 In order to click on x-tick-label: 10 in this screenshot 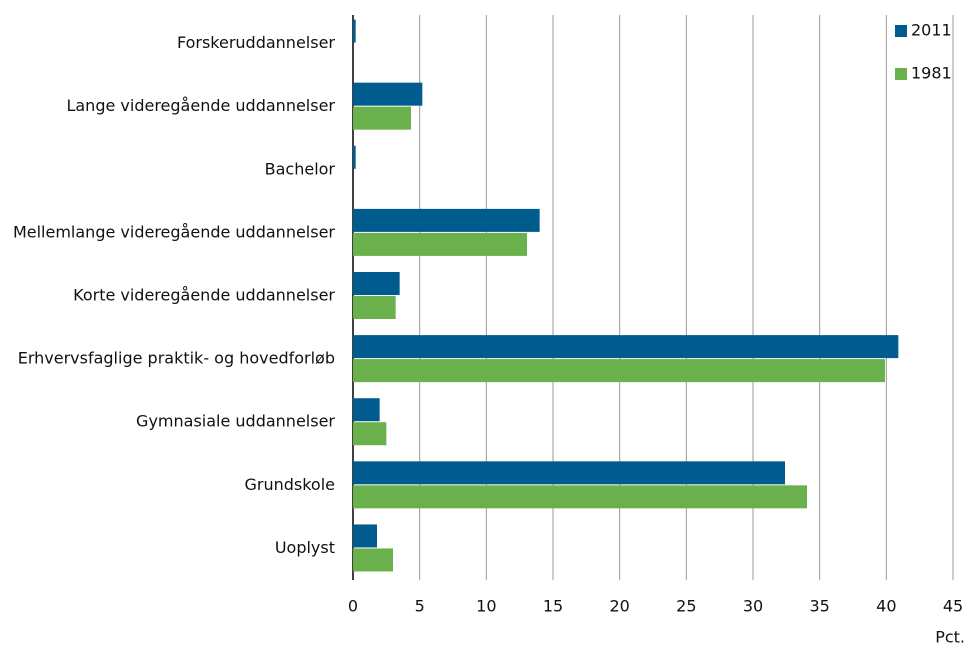, I will do `click(486, 606)`.